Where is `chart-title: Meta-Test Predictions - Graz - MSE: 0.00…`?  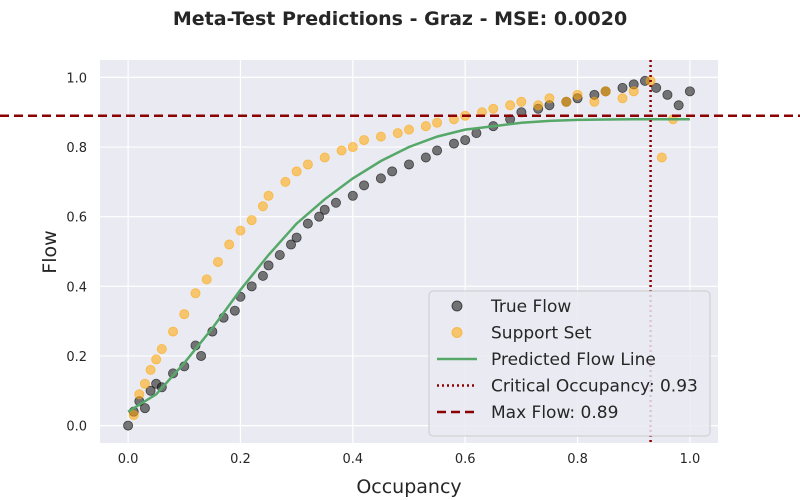
chart-title: Meta-Test Predictions - Graz - MSE: 0.00… is located at coordinates (400, 19).